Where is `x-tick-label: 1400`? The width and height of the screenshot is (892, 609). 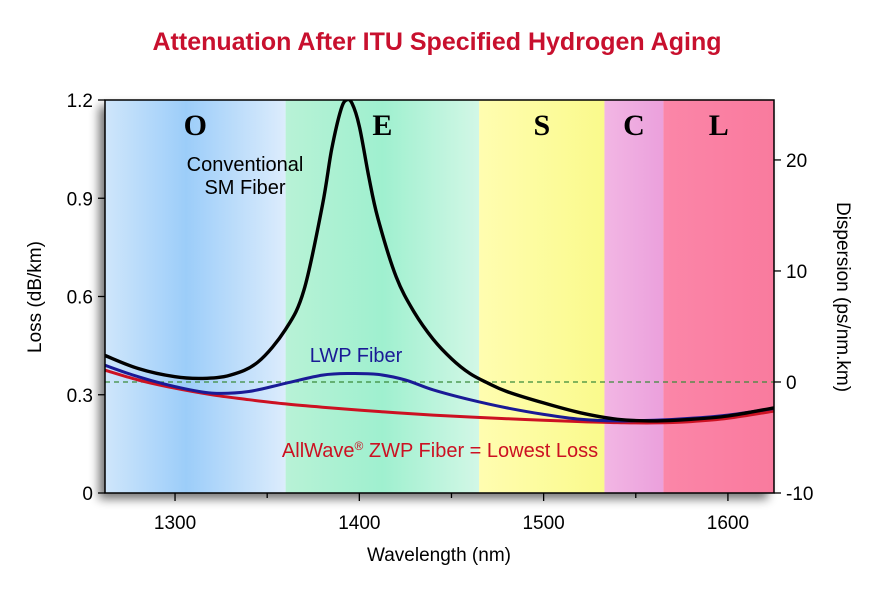 x-tick-label: 1400 is located at coordinates (359, 523).